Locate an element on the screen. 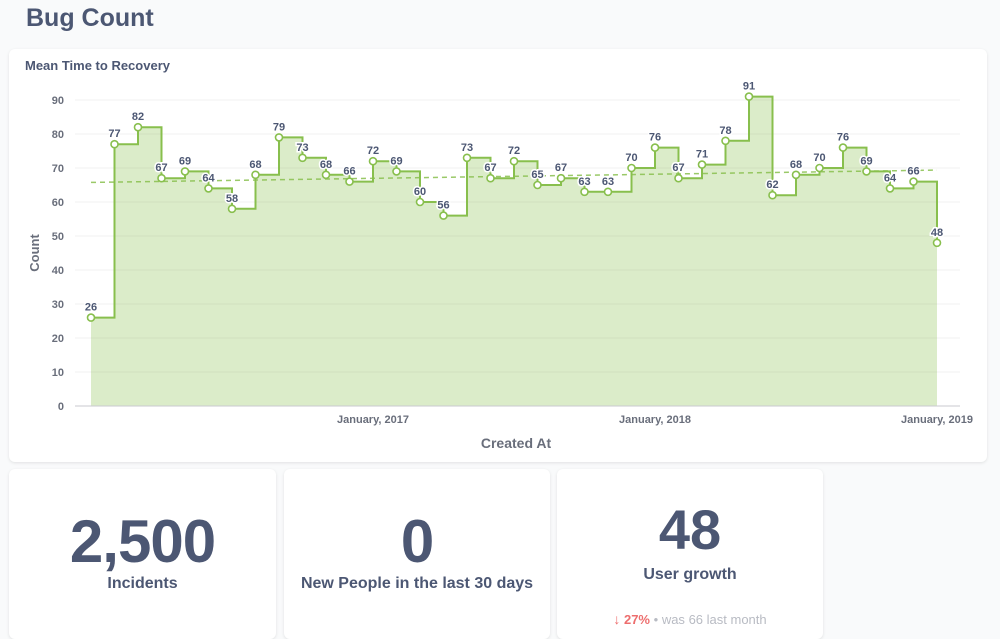  data-label: 58 is located at coordinates (232, 199).